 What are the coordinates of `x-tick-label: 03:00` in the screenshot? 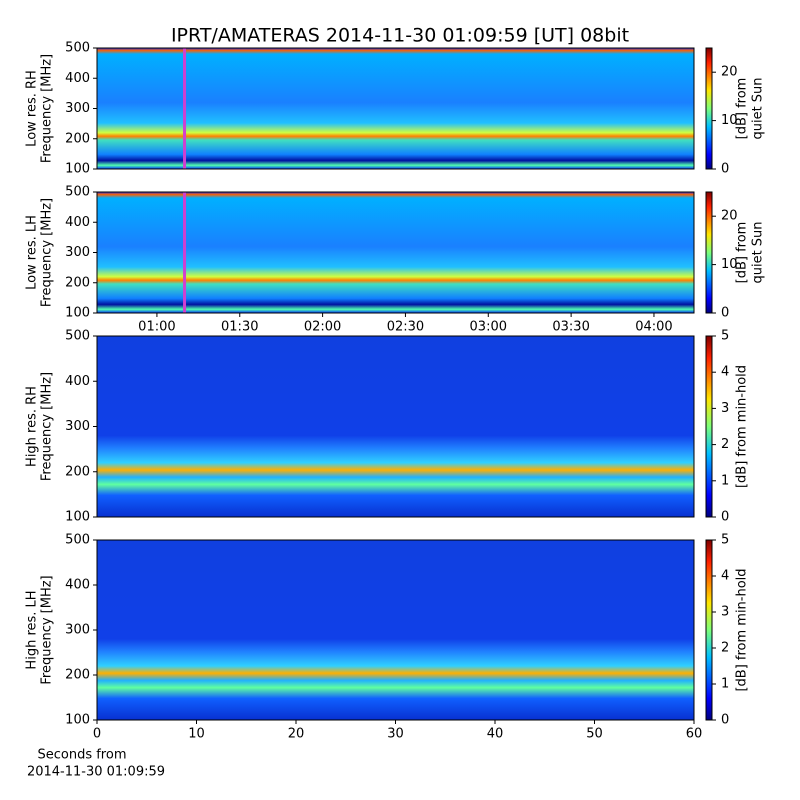 It's located at (488, 327).